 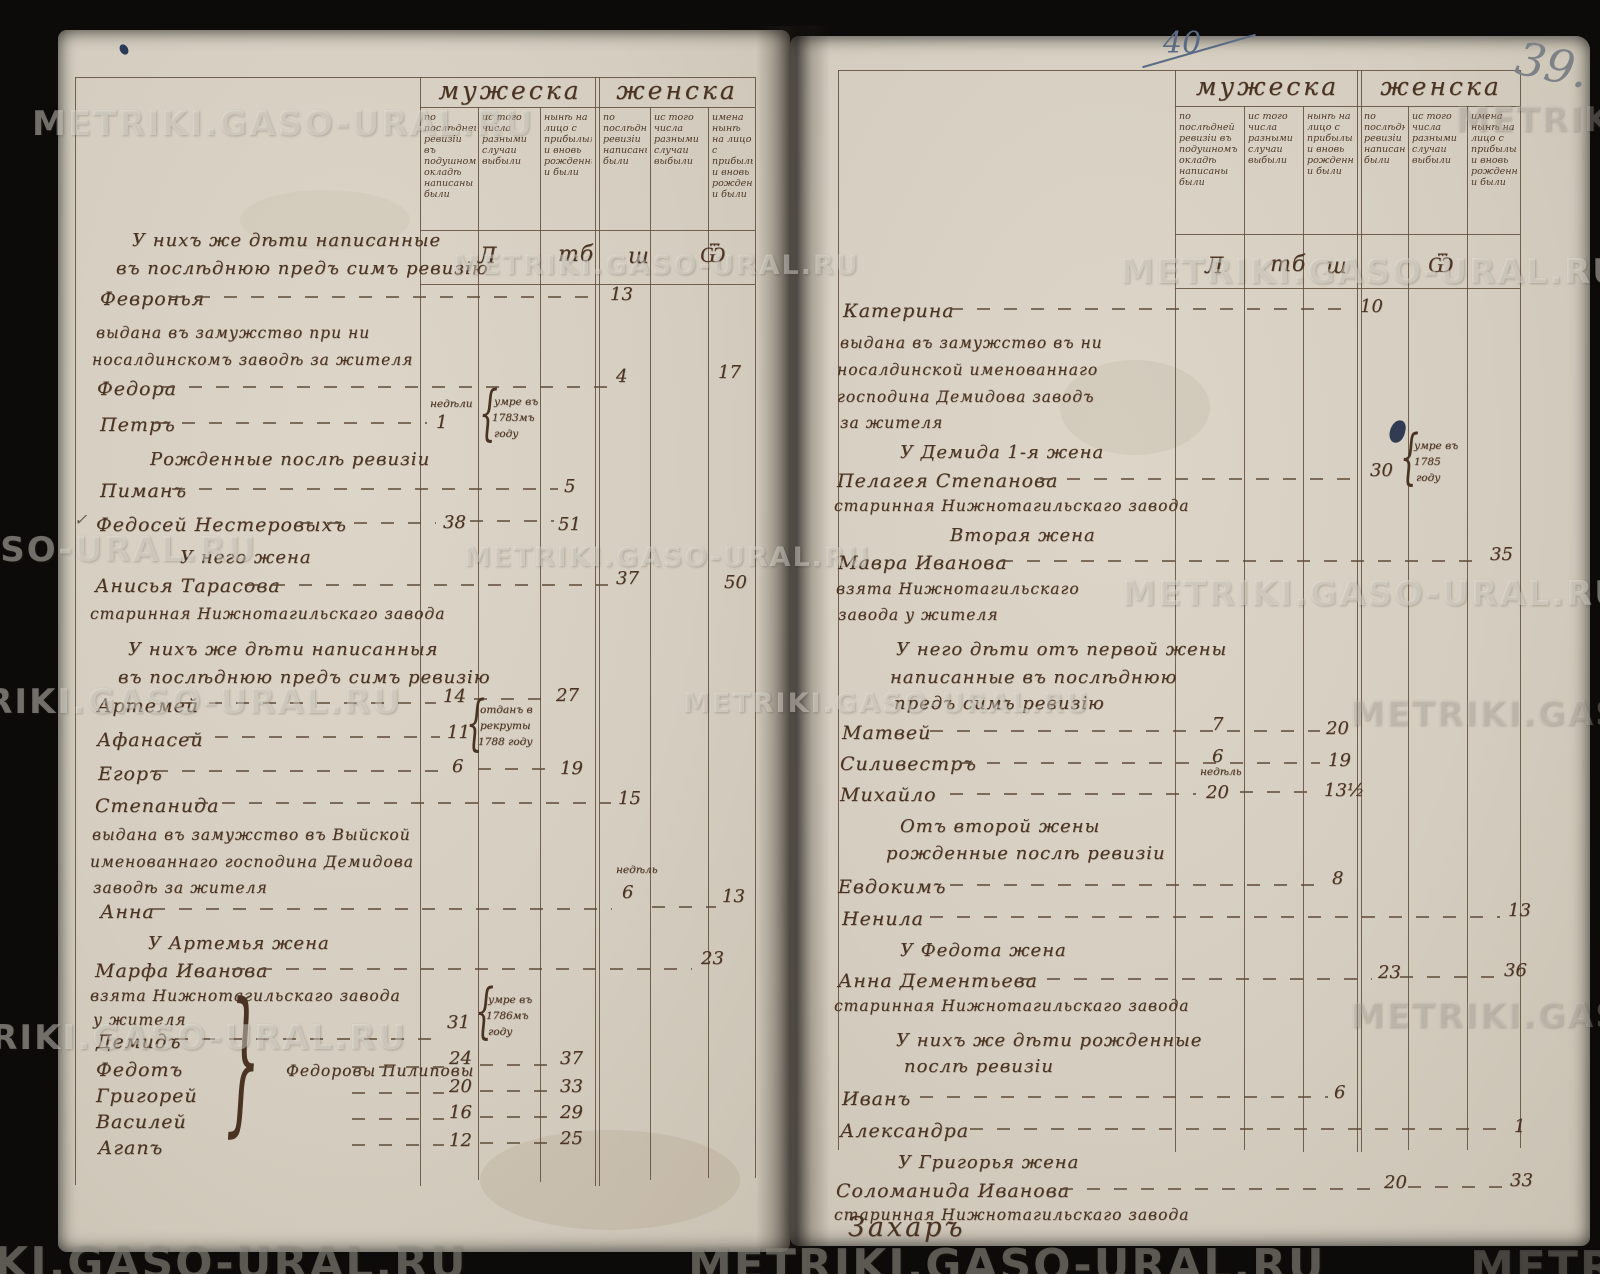 What do you see at coordinates (1520, 1126) in the screenshot?
I see `age-value: 1` at bounding box center [1520, 1126].